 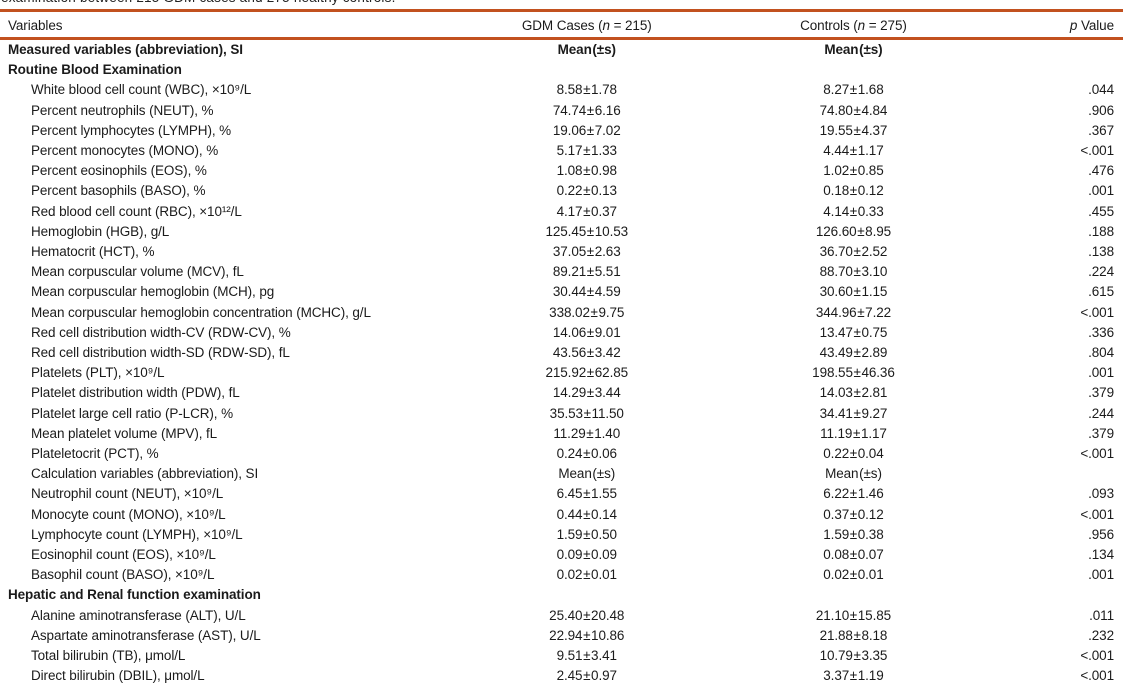 What do you see at coordinates (95, 454) in the screenshot?
I see `variable-cell: Plateletocrit (PCT), %` at bounding box center [95, 454].